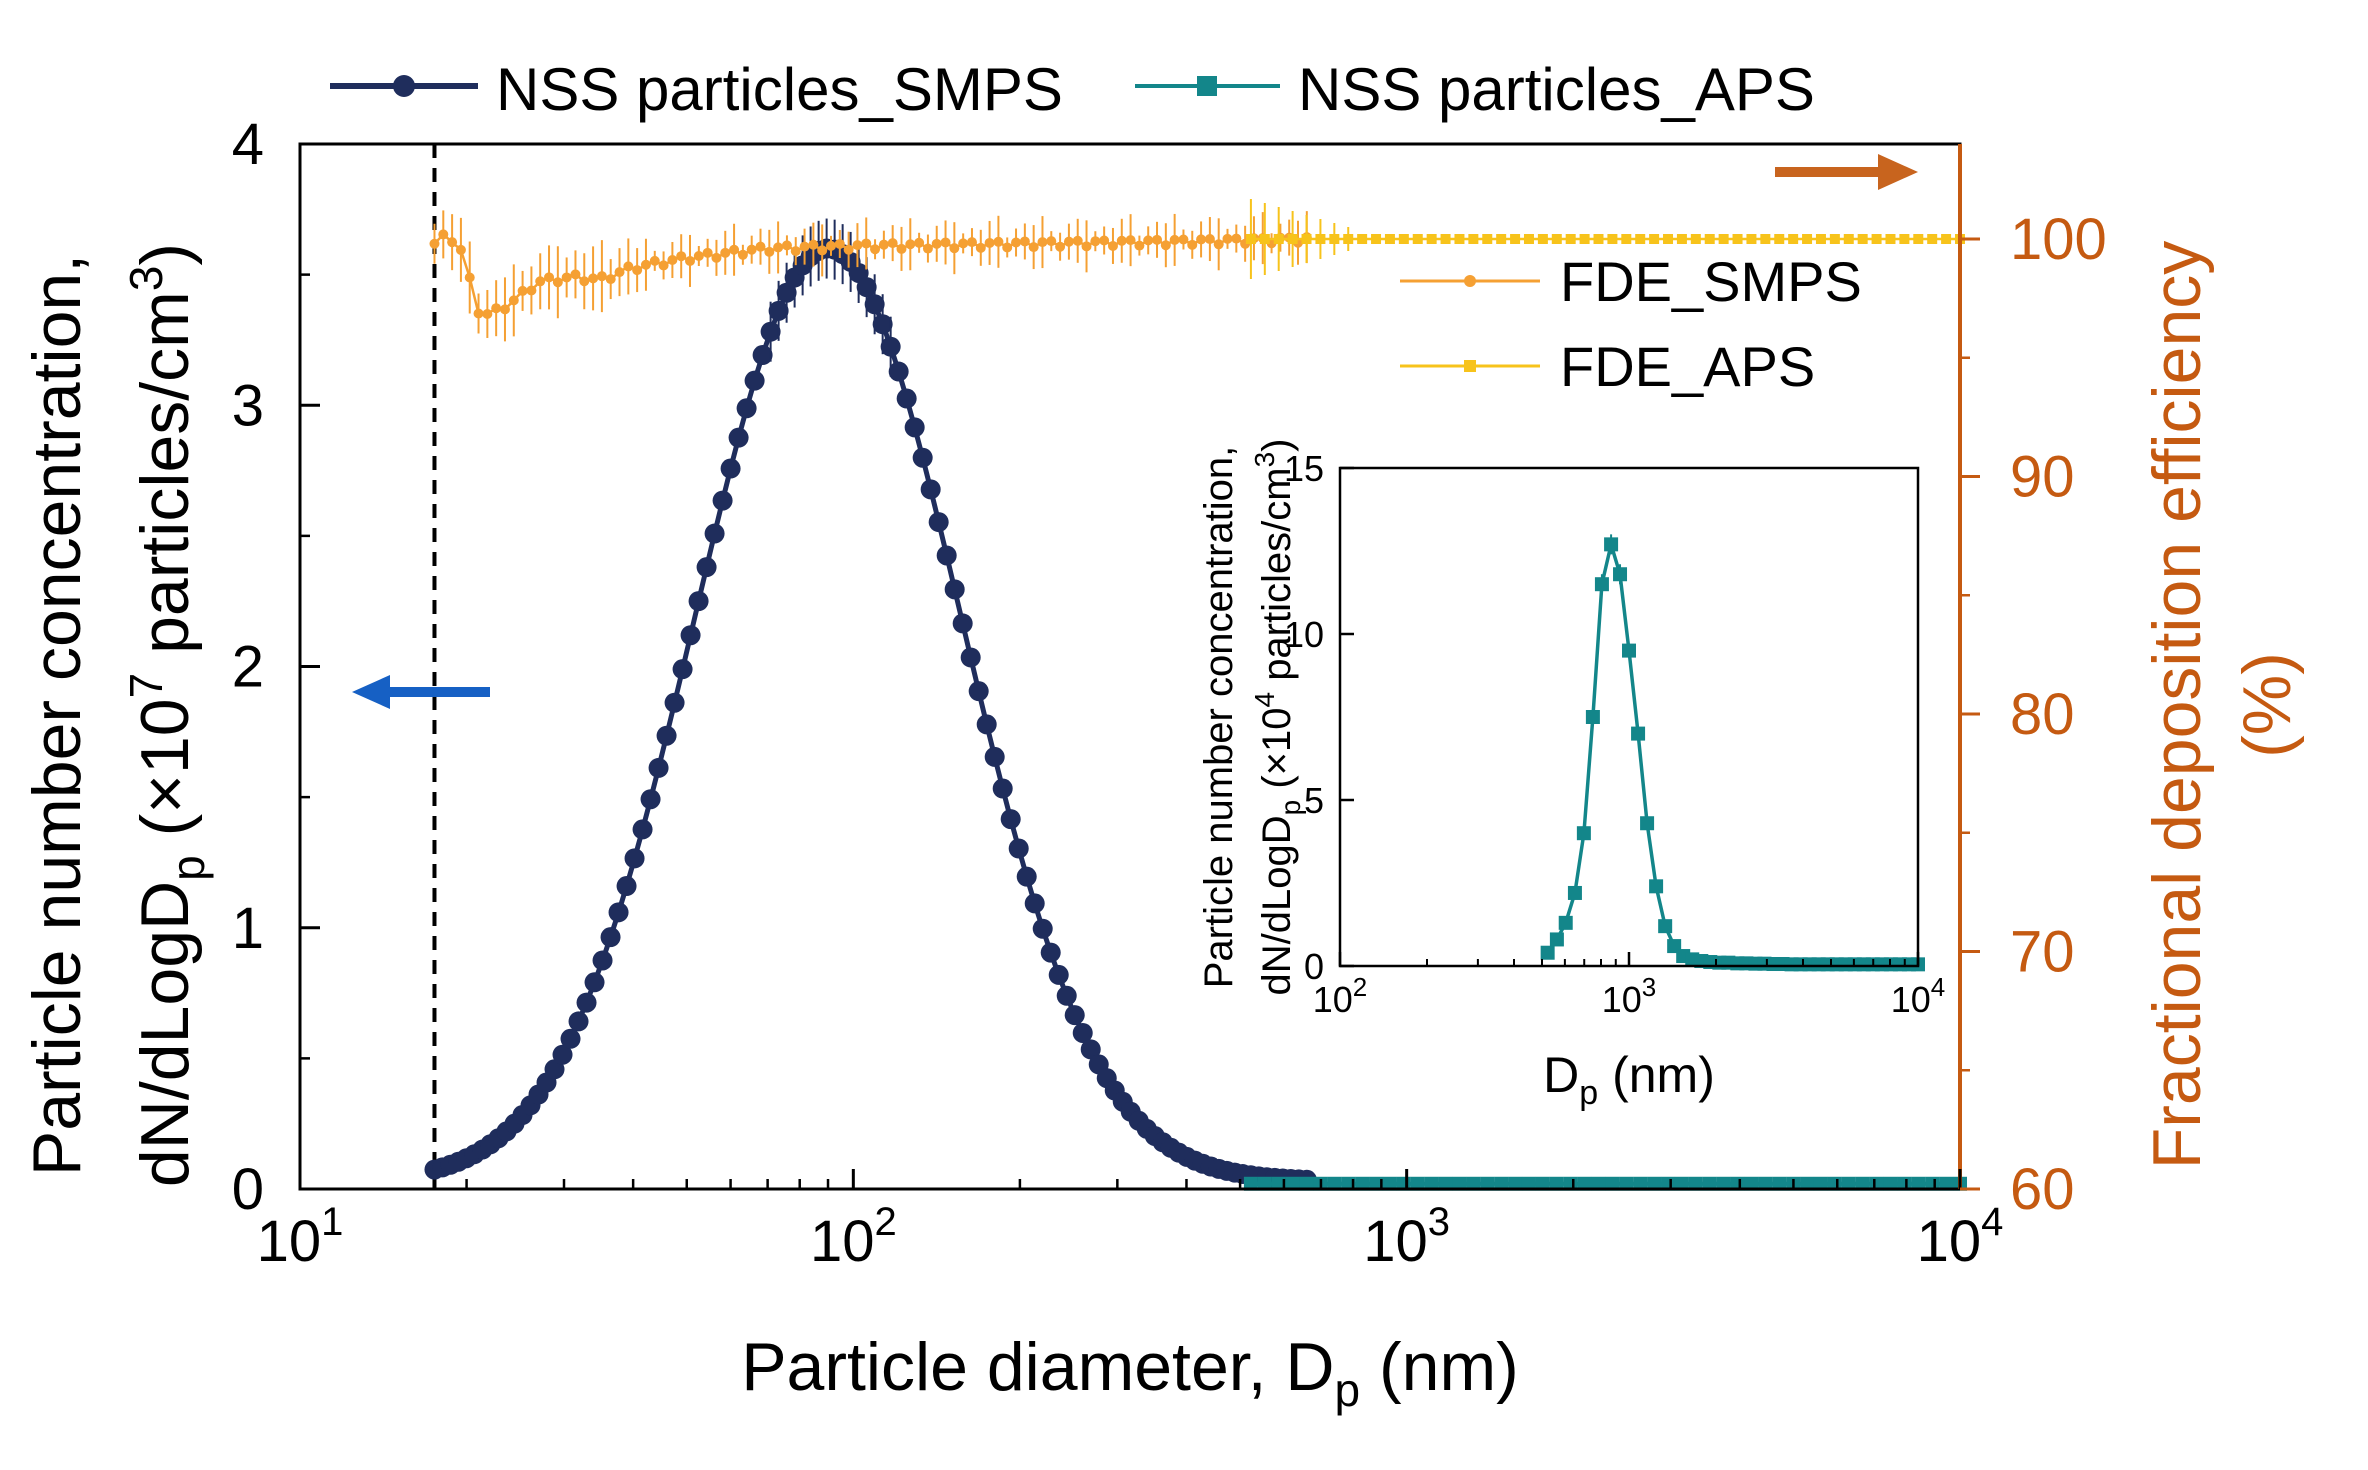  What do you see at coordinates (1314, 966) in the screenshot?
I see `inset-y-tick-label: 0` at bounding box center [1314, 966].